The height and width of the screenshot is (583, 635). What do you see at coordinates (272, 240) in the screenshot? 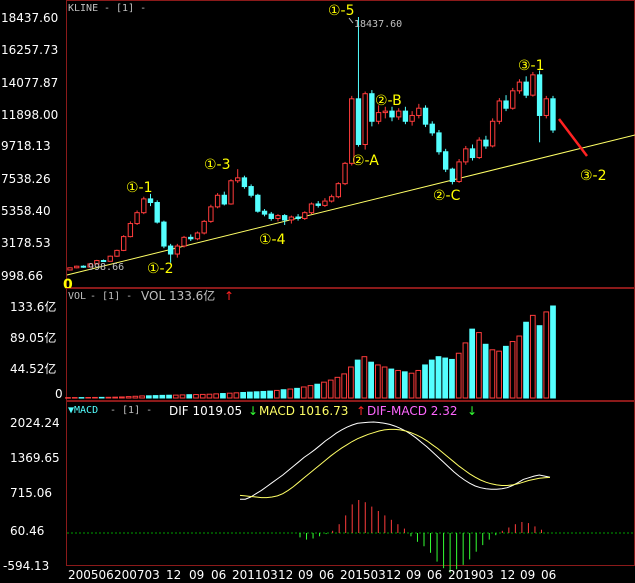
I see `wave-label-1-4: ①-4` at bounding box center [272, 240].